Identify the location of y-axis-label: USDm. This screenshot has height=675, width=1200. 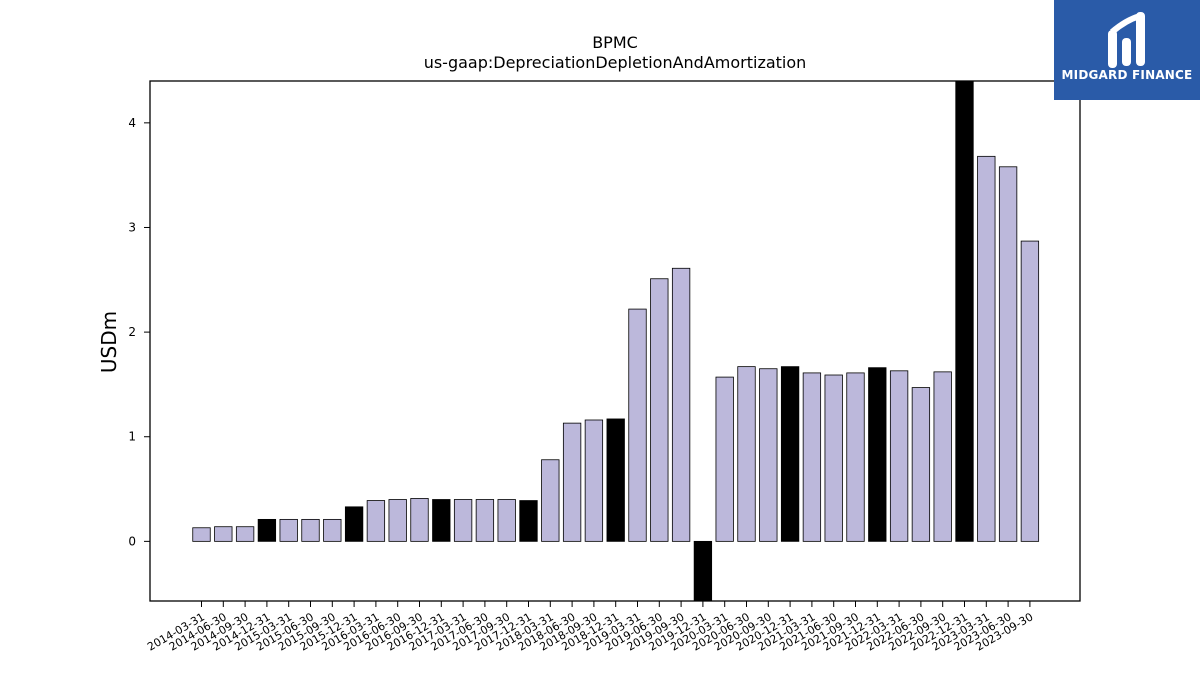
(109, 342).